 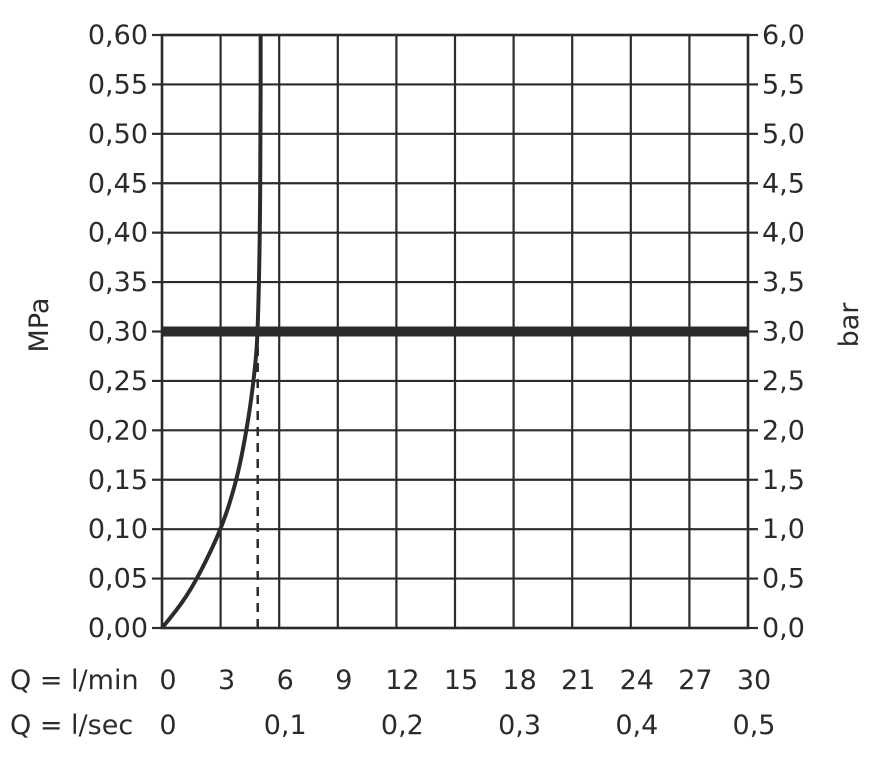 What do you see at coordinates (783, 183) in the screenshot?
I see `y-right-tick-label: 4,5` at bounding box center [783, 183].